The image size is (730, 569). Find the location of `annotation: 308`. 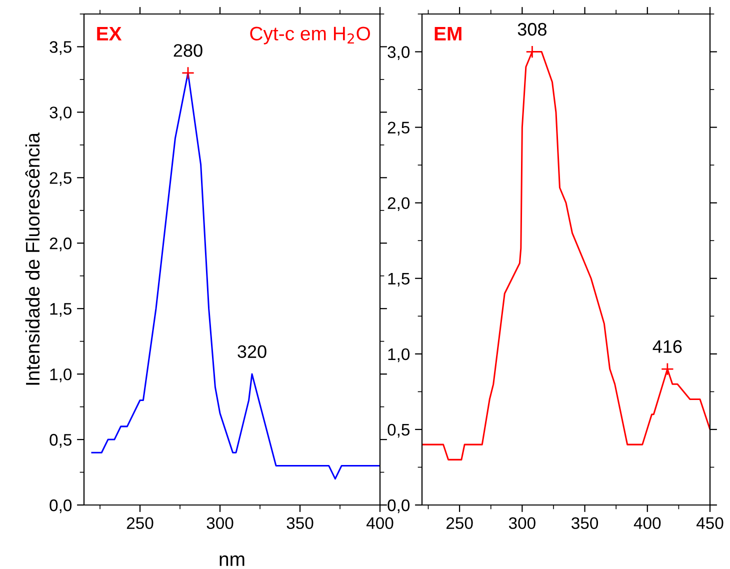

annotation: 308 is located at coordinates (532, 29).